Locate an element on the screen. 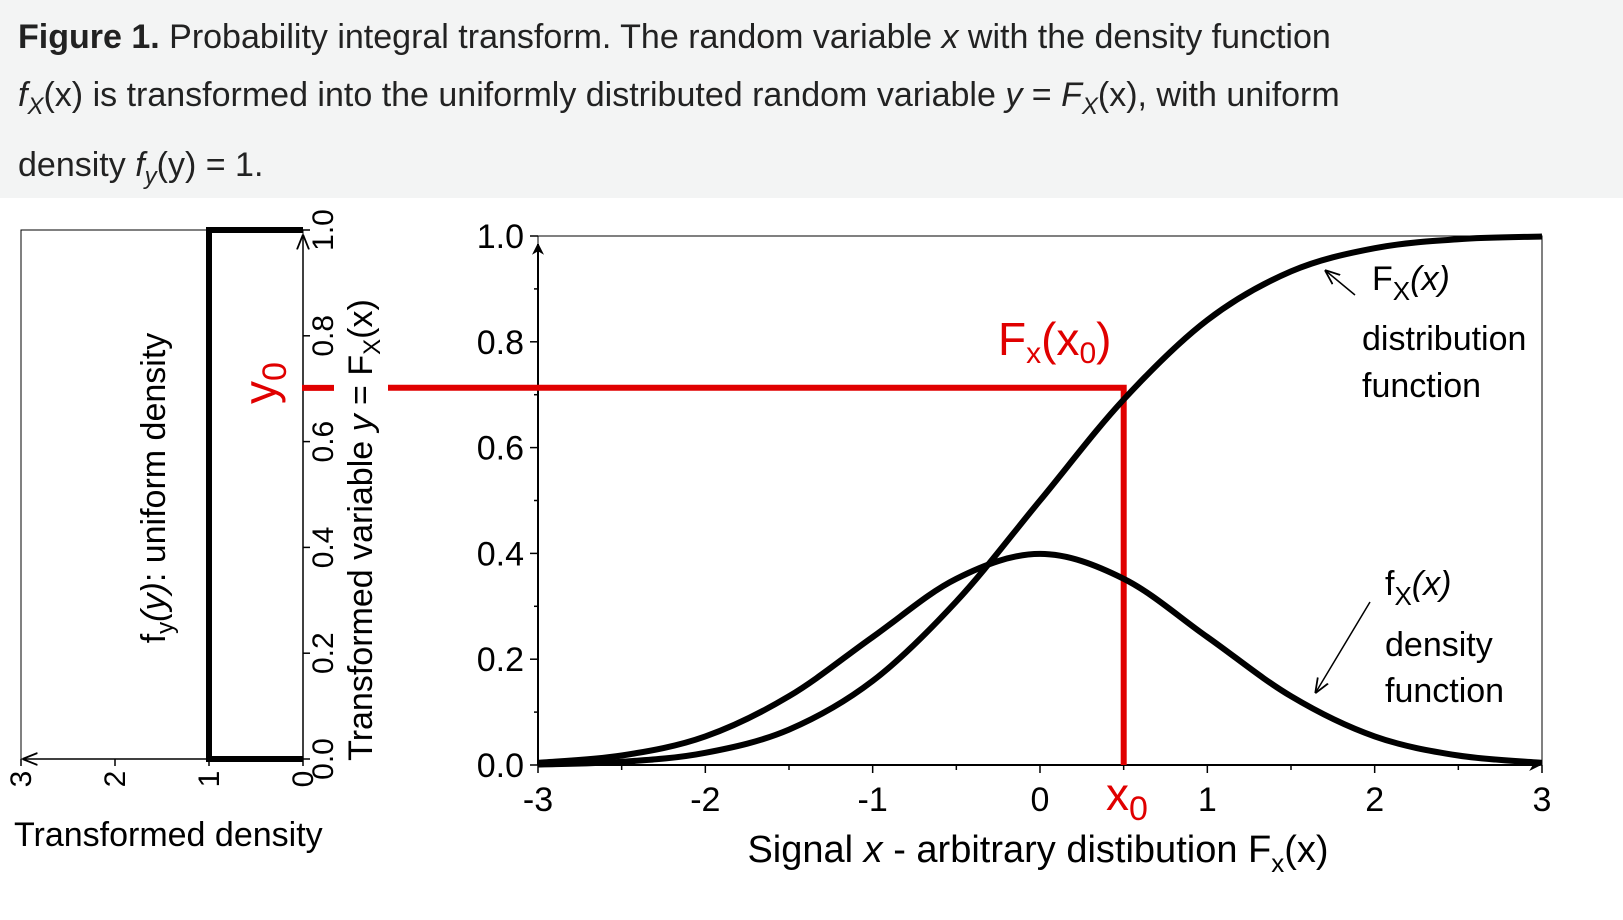  pdf-name-label: fX(x) is located at coordinates (1418, 588).